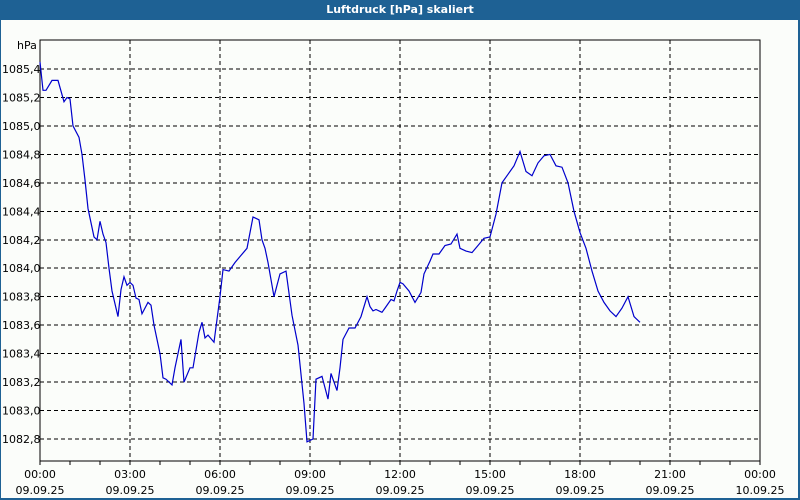 This screenshot has height=500, width=800. Describe the element at coordinates (21, 154) in the screenshot. I see `y-tick-label: 1084,8` at that location.